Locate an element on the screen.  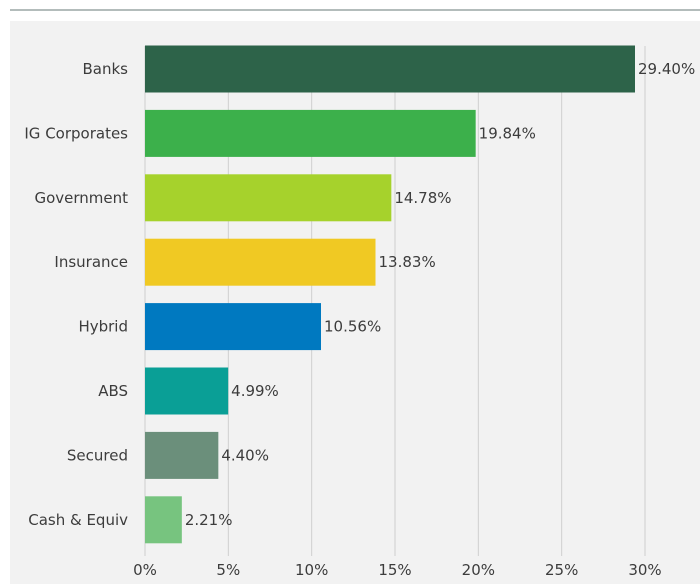
category-label: Cash & Equiv is located at coordinates (78, 520).